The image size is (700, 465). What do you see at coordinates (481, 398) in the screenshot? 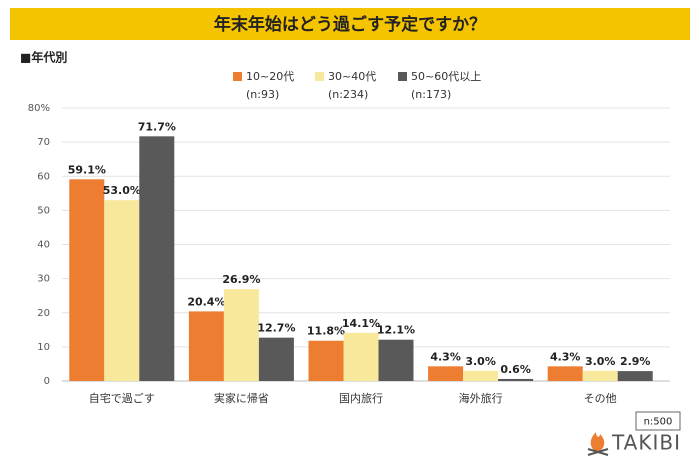
I see `x-tick-label: 海外旅行` at bounding box center [481, 398].